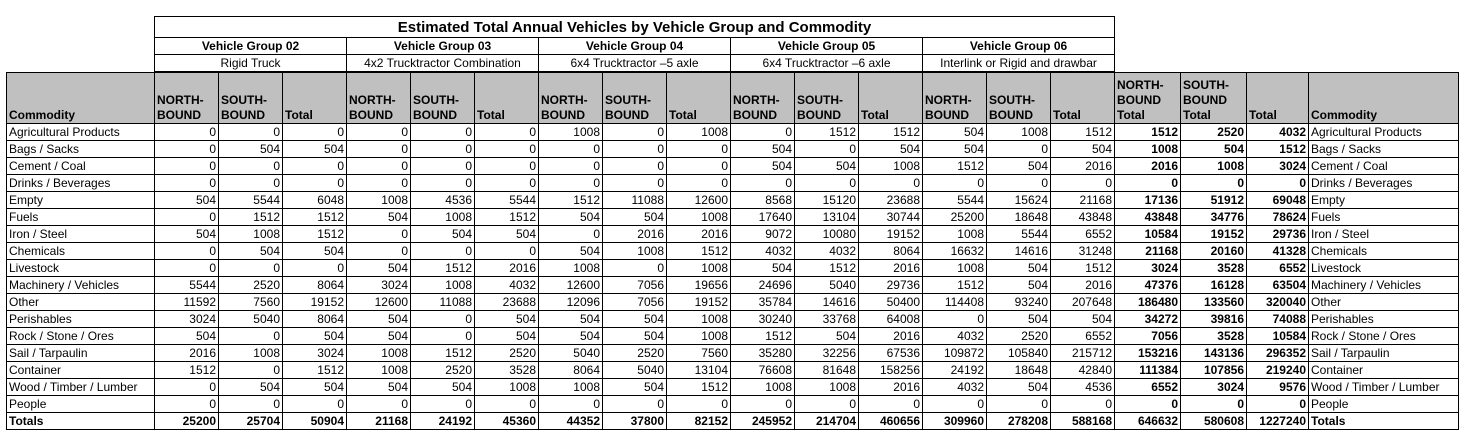  Describe the element at coordinates (1383, 268) in the screenshot. I see `commodity-label-right: Livestock` at that location.